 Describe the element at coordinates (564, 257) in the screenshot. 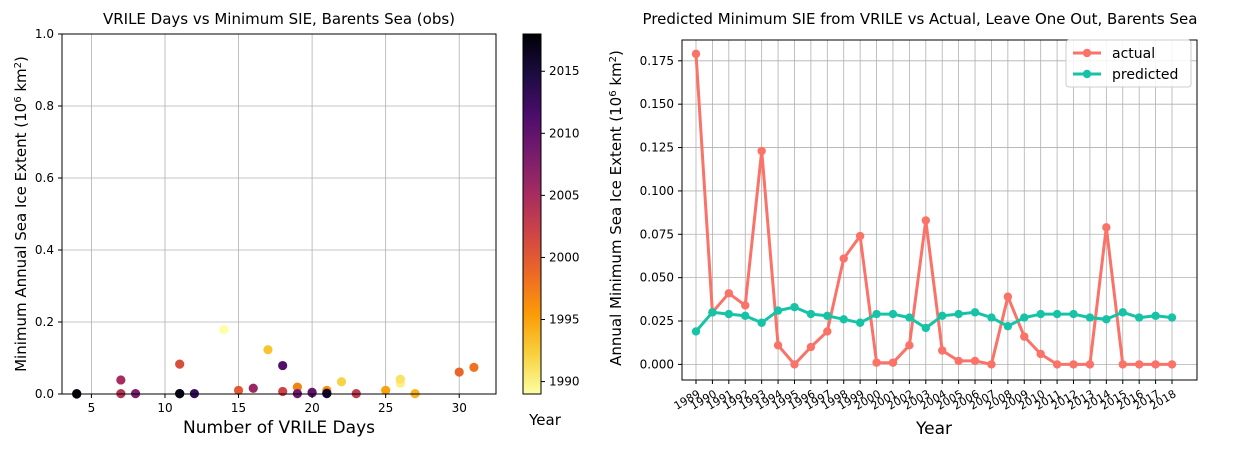

I see `colorbar-tick-label: 2000` at that location.